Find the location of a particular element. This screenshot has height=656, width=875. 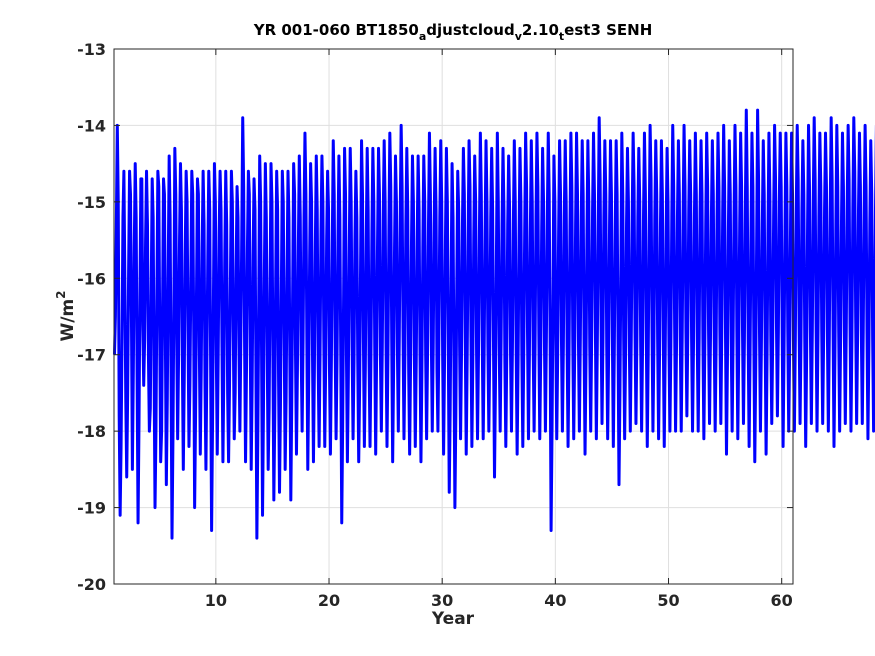

title-subscript: t is located at coordinates (561, 36).